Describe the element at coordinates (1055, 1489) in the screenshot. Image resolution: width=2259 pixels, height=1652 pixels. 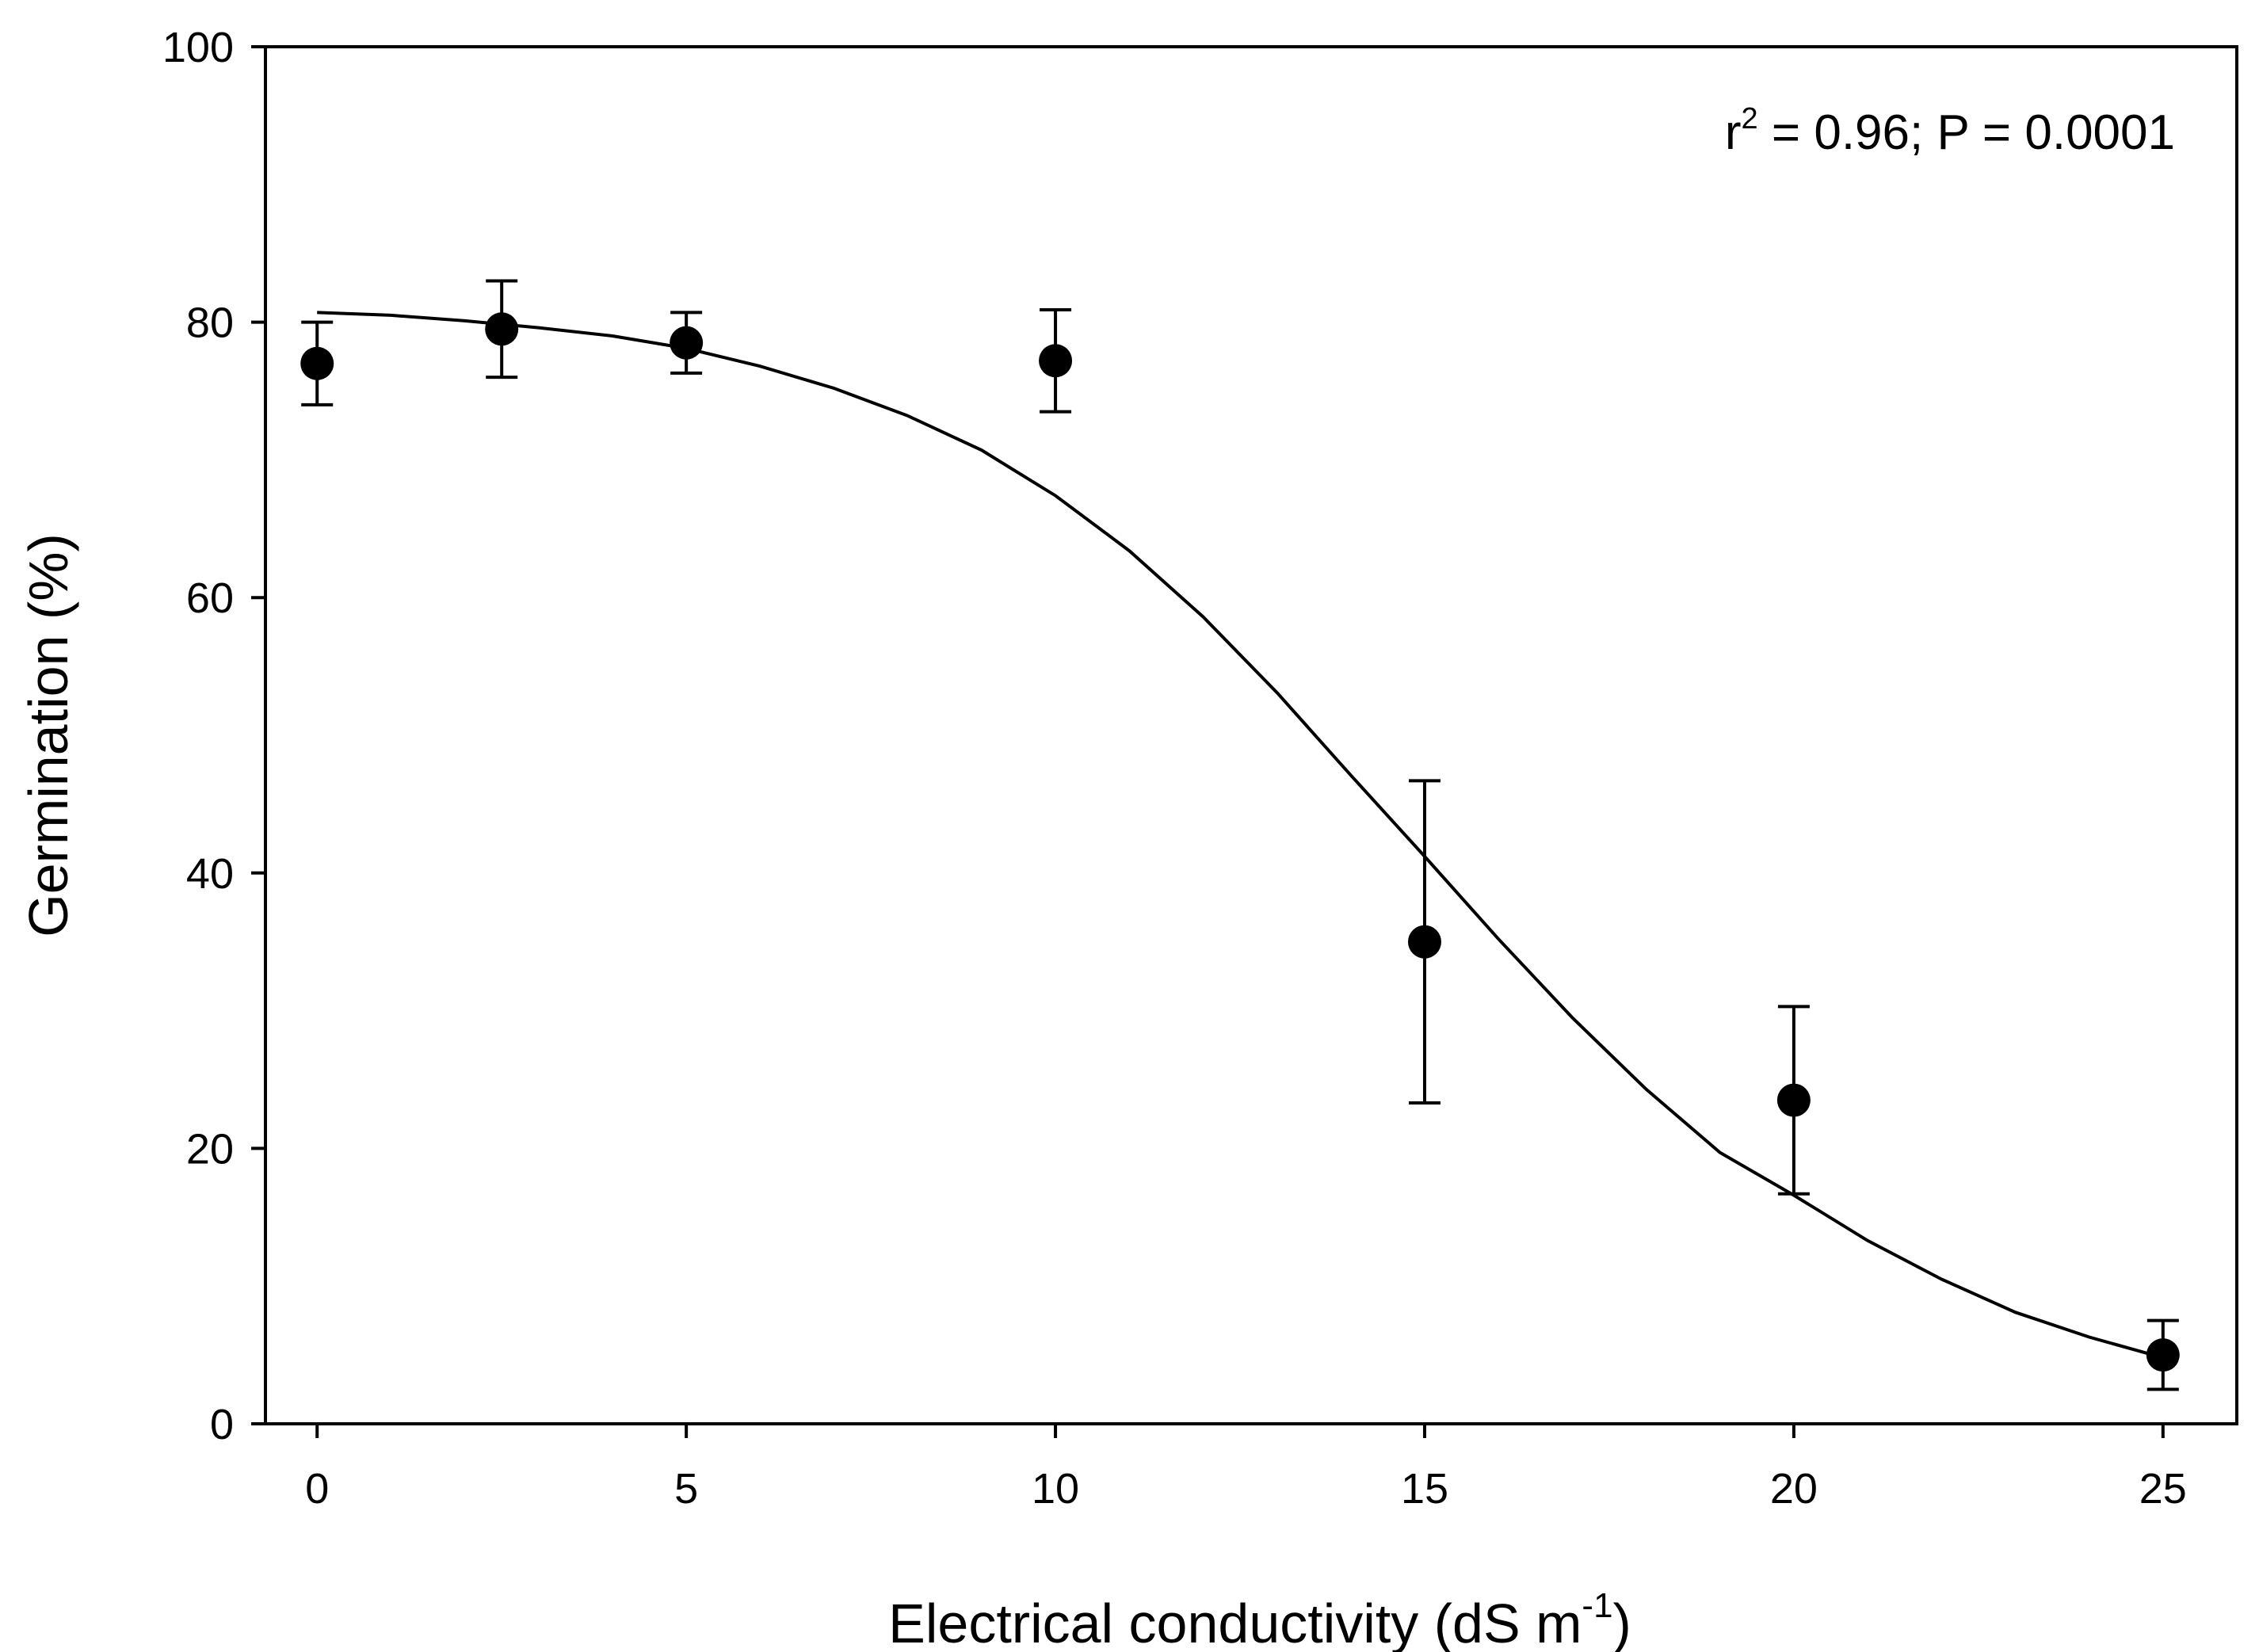
I see `x-tick-label: 10` at that location.